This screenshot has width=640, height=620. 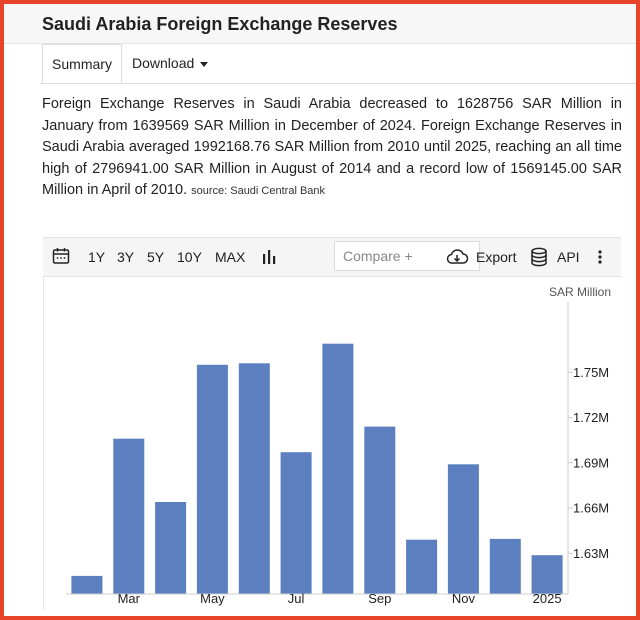 What do you see at coordinates (156, 257) in the screenshot?
I see `range-5y-button: 5Y` at bounding box center [156, 257].